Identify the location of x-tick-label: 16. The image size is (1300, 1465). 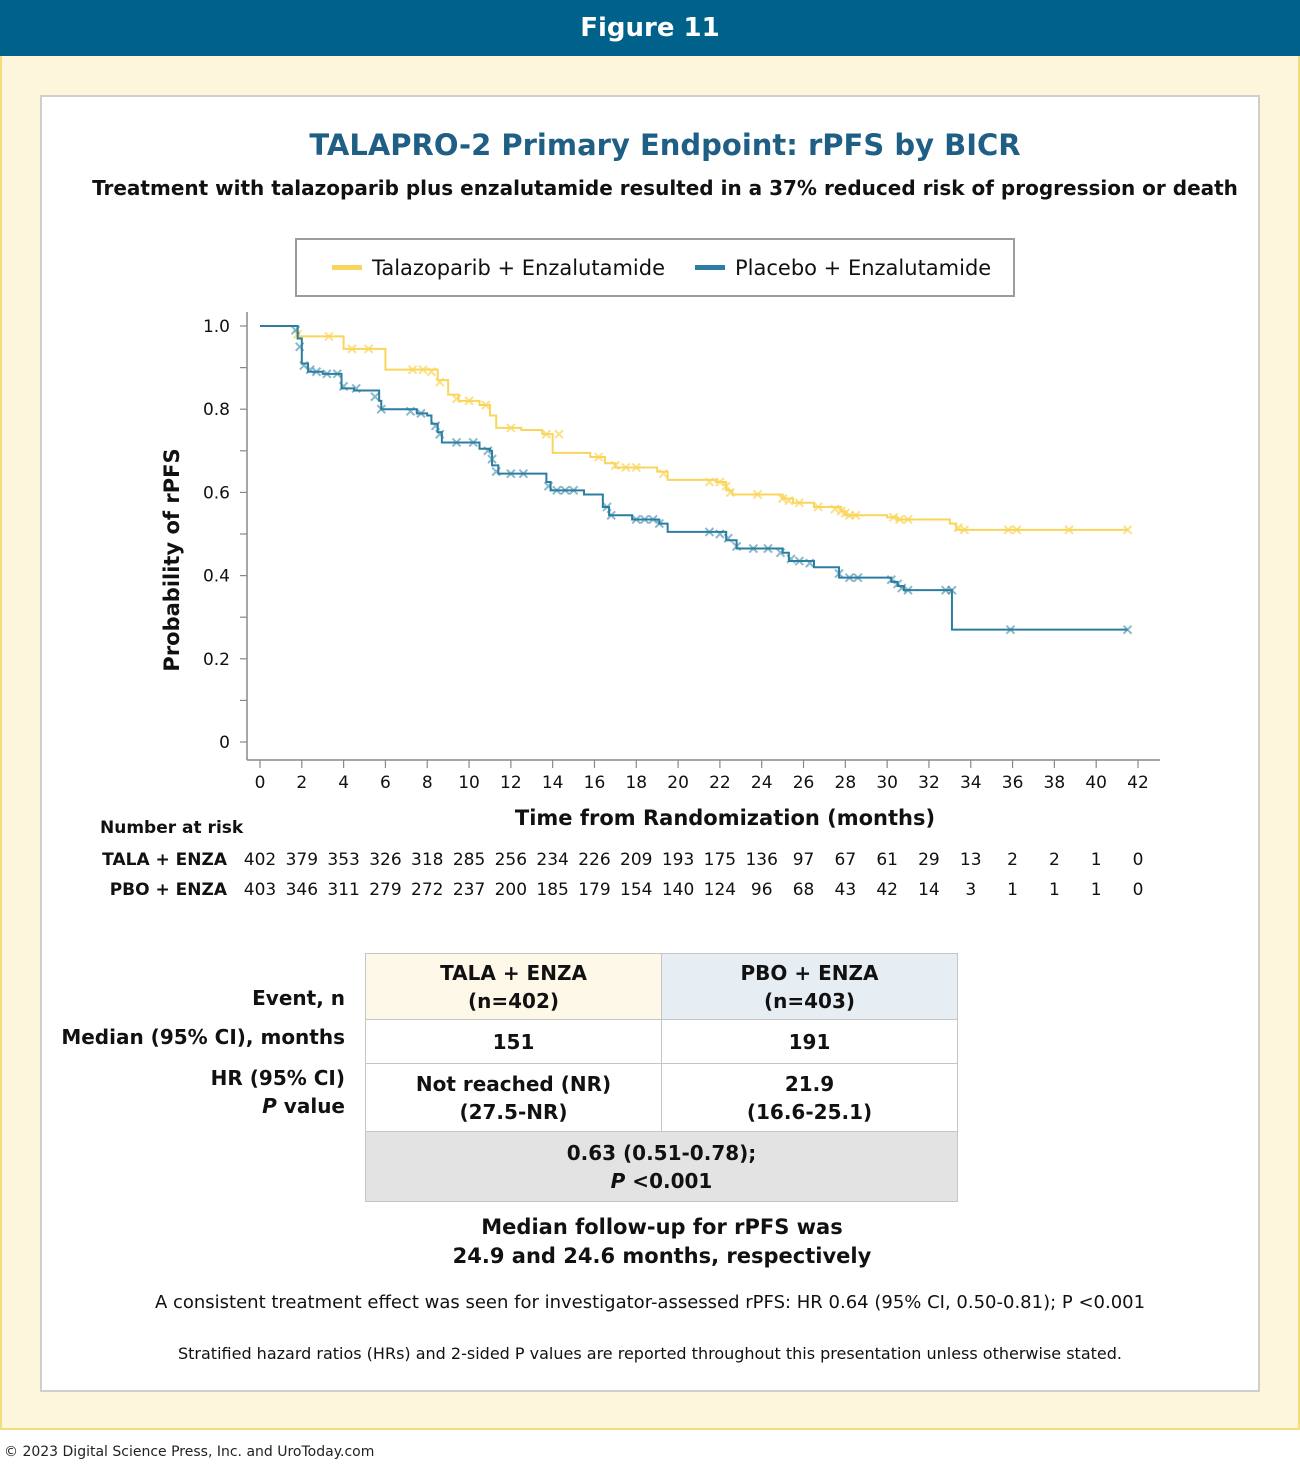
(595, 783).